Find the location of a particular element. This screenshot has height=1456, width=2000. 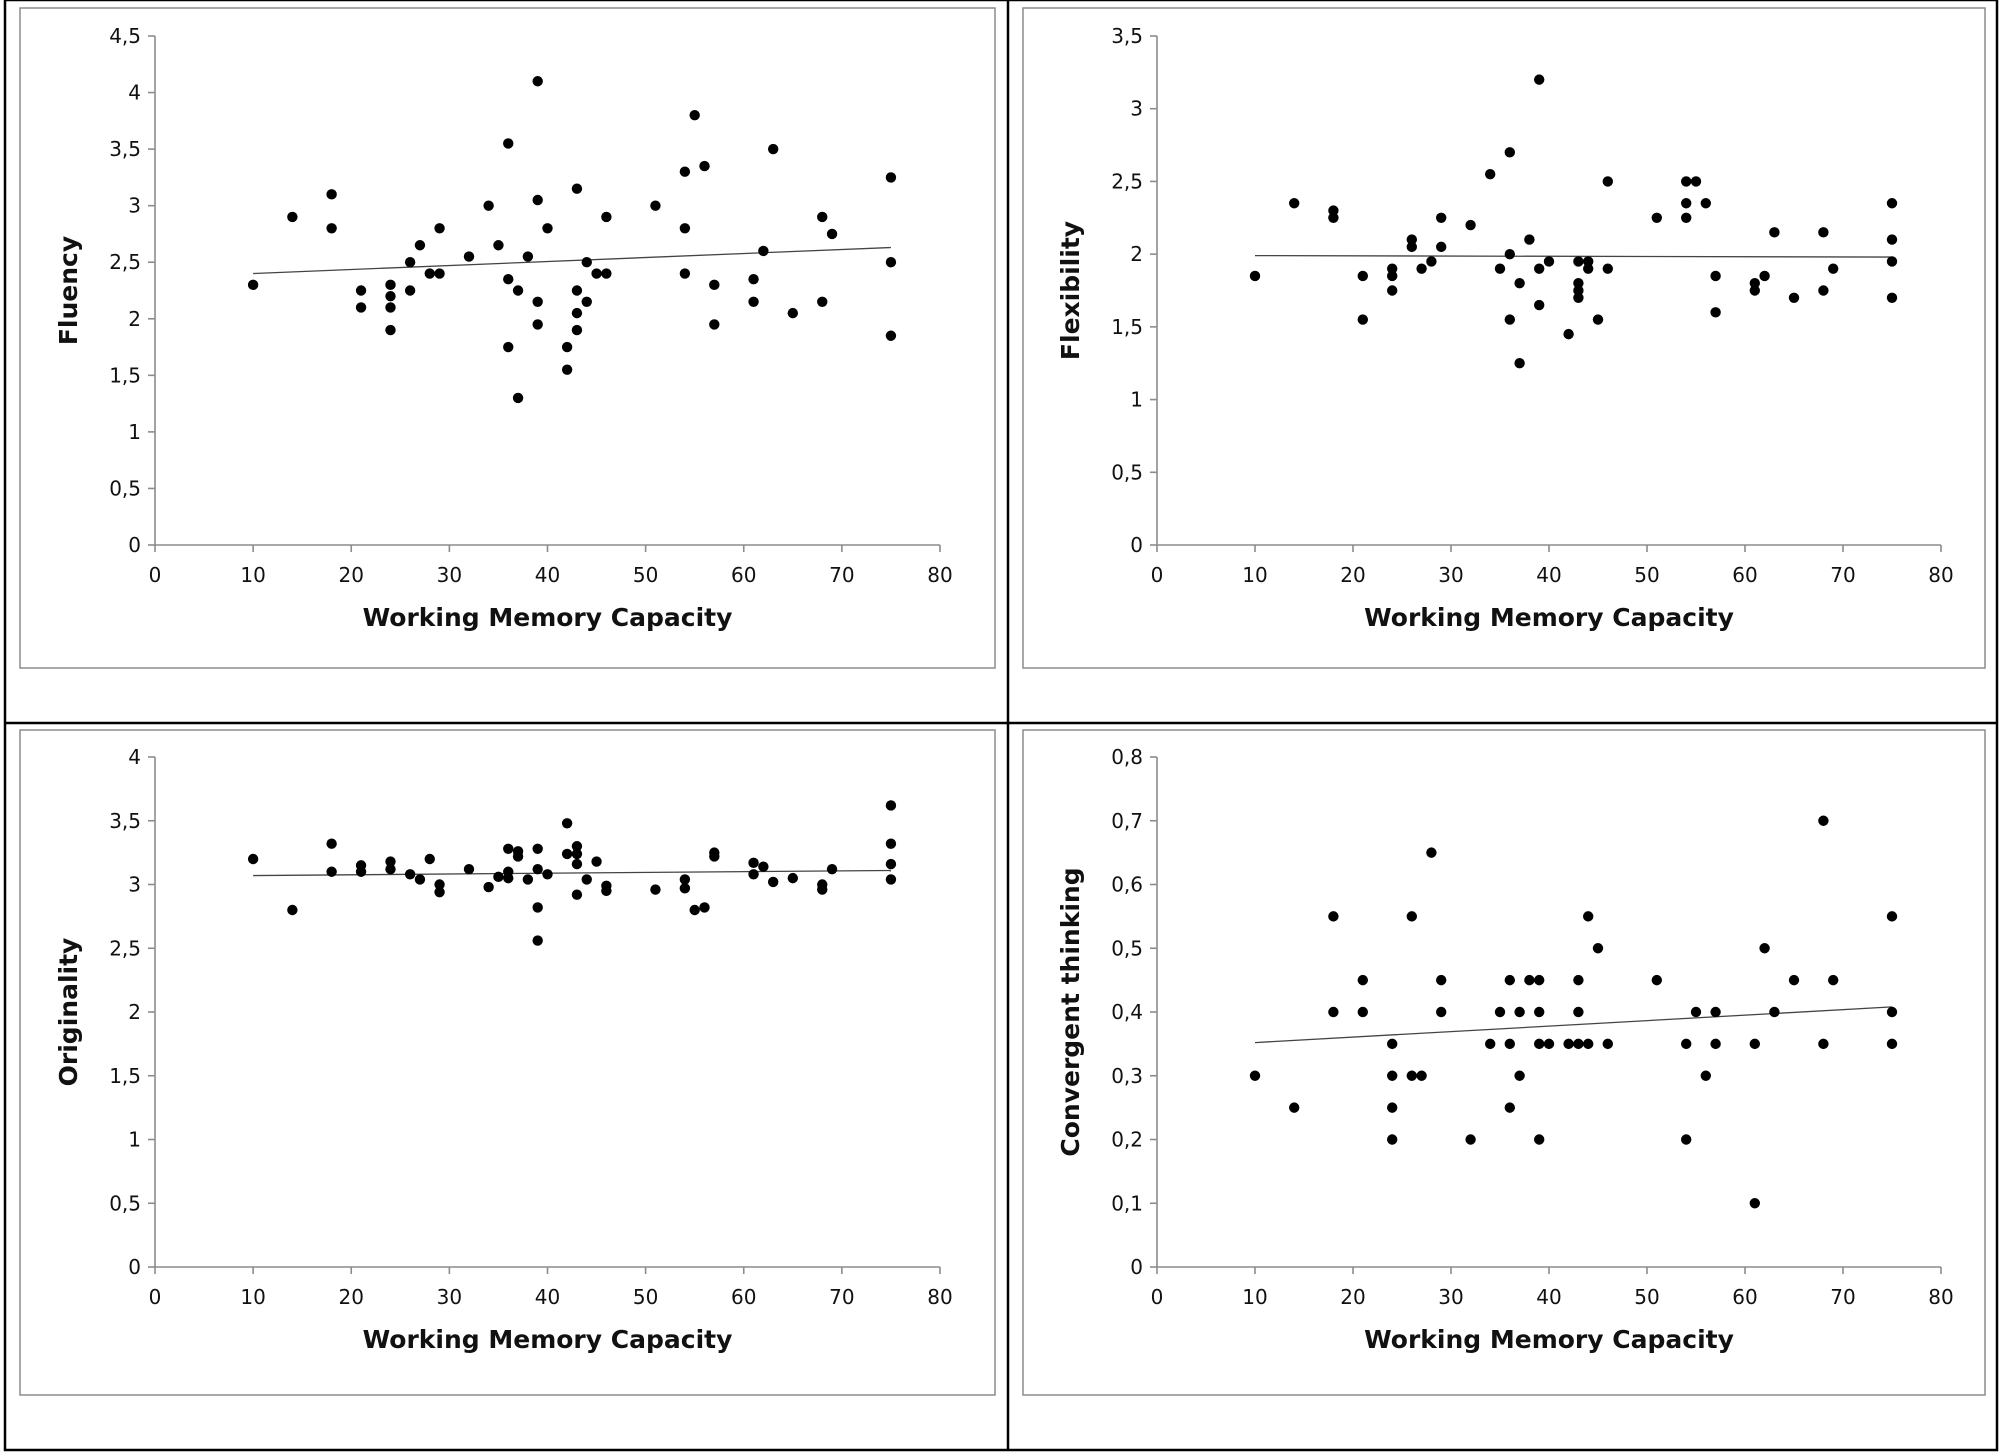

y-axis-title: Fluency is located at coordinates (68, 290).